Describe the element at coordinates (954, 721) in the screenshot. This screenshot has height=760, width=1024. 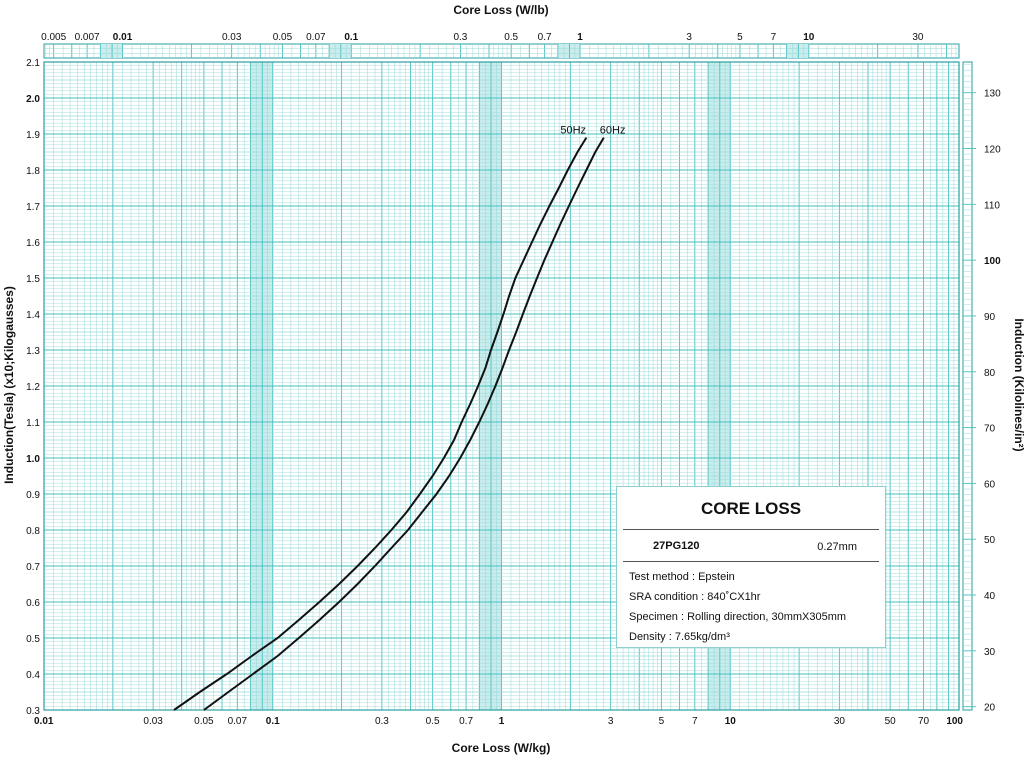
I see `x-tick-label: 100` at that location.